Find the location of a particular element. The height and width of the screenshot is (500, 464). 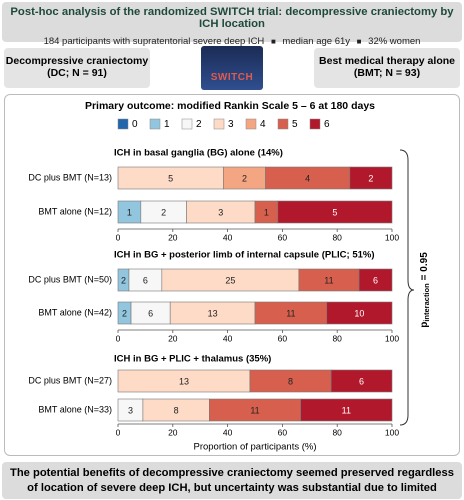

arm-detail: (DC; N = 91) is located at coordinates (77, 73).